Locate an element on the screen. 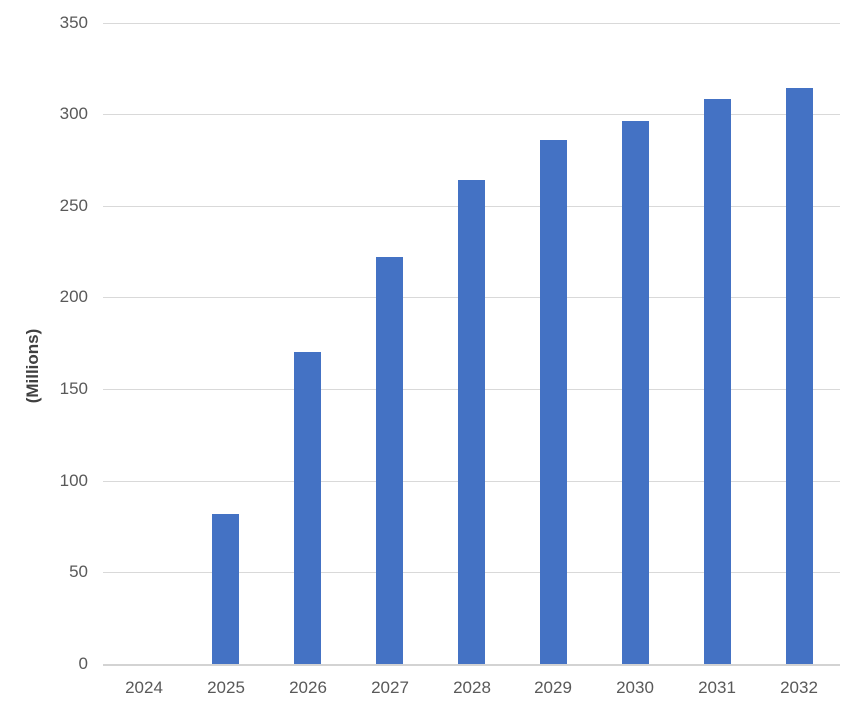 The image size is (862, 714). x-tick-label: 2031 is located at coordinates (717, 687).